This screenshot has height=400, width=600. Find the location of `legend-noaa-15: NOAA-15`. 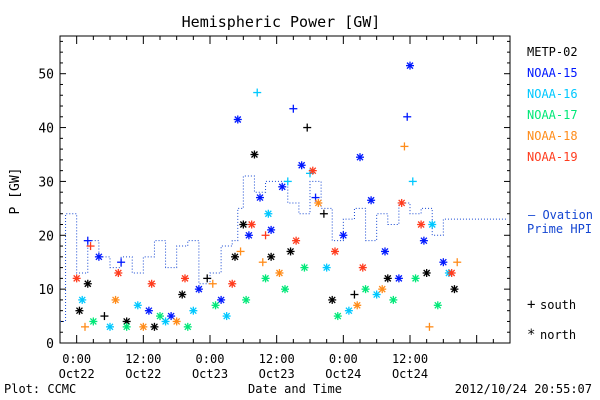

legend-noaa-15: NOAA-15 is located at coordinates (552, 73).